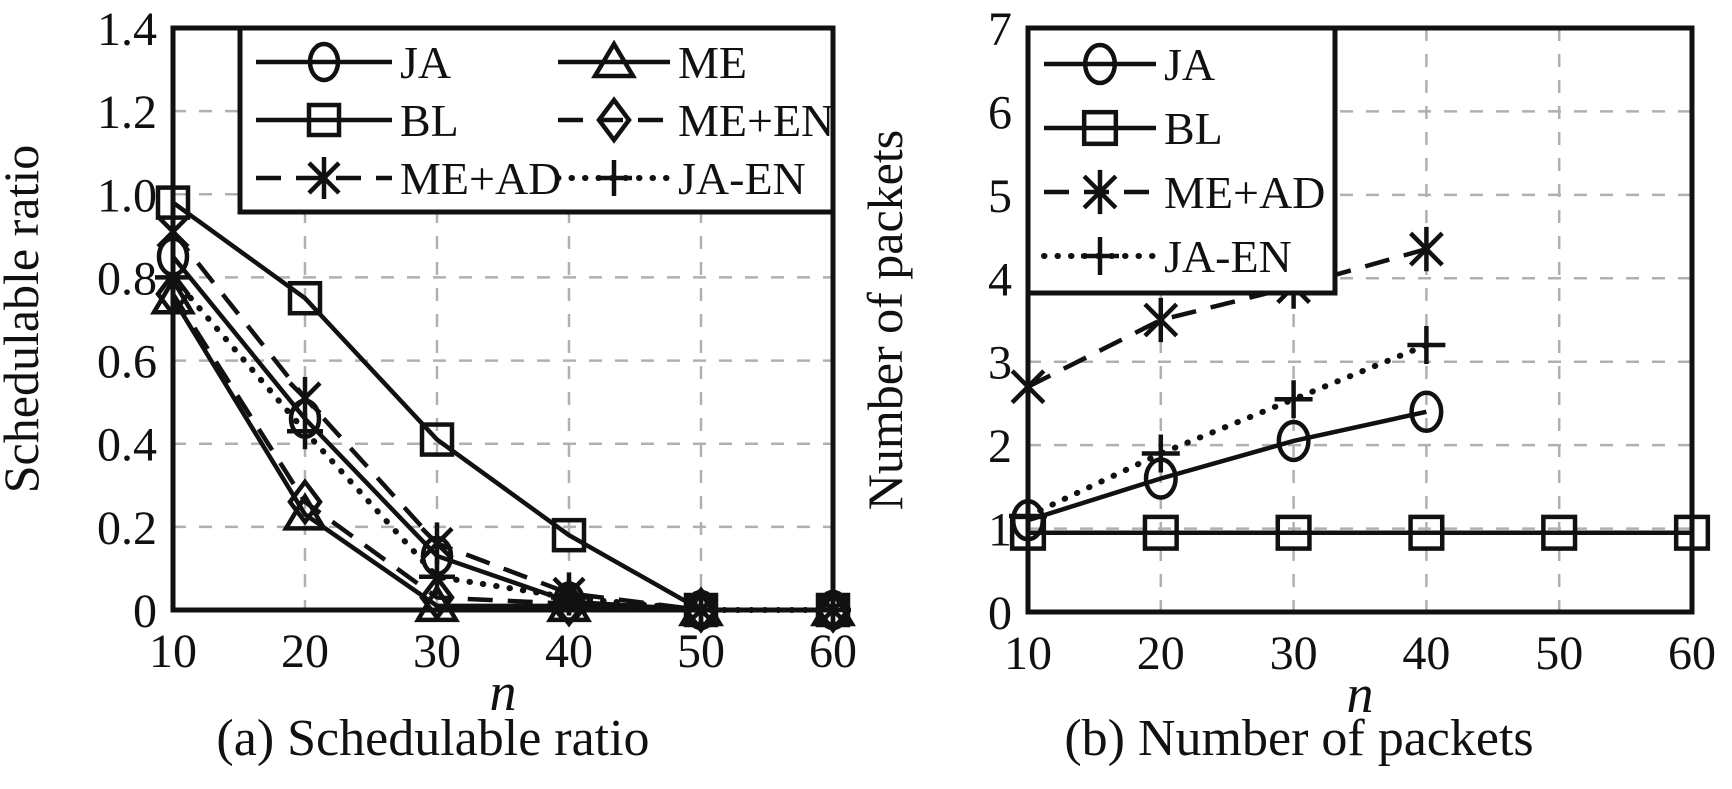 This screenshot has width=1732, height=789. Describe the element at coordinates (437, 597) in the screenshot. I see `marker-ME+EN-n30` at that location.